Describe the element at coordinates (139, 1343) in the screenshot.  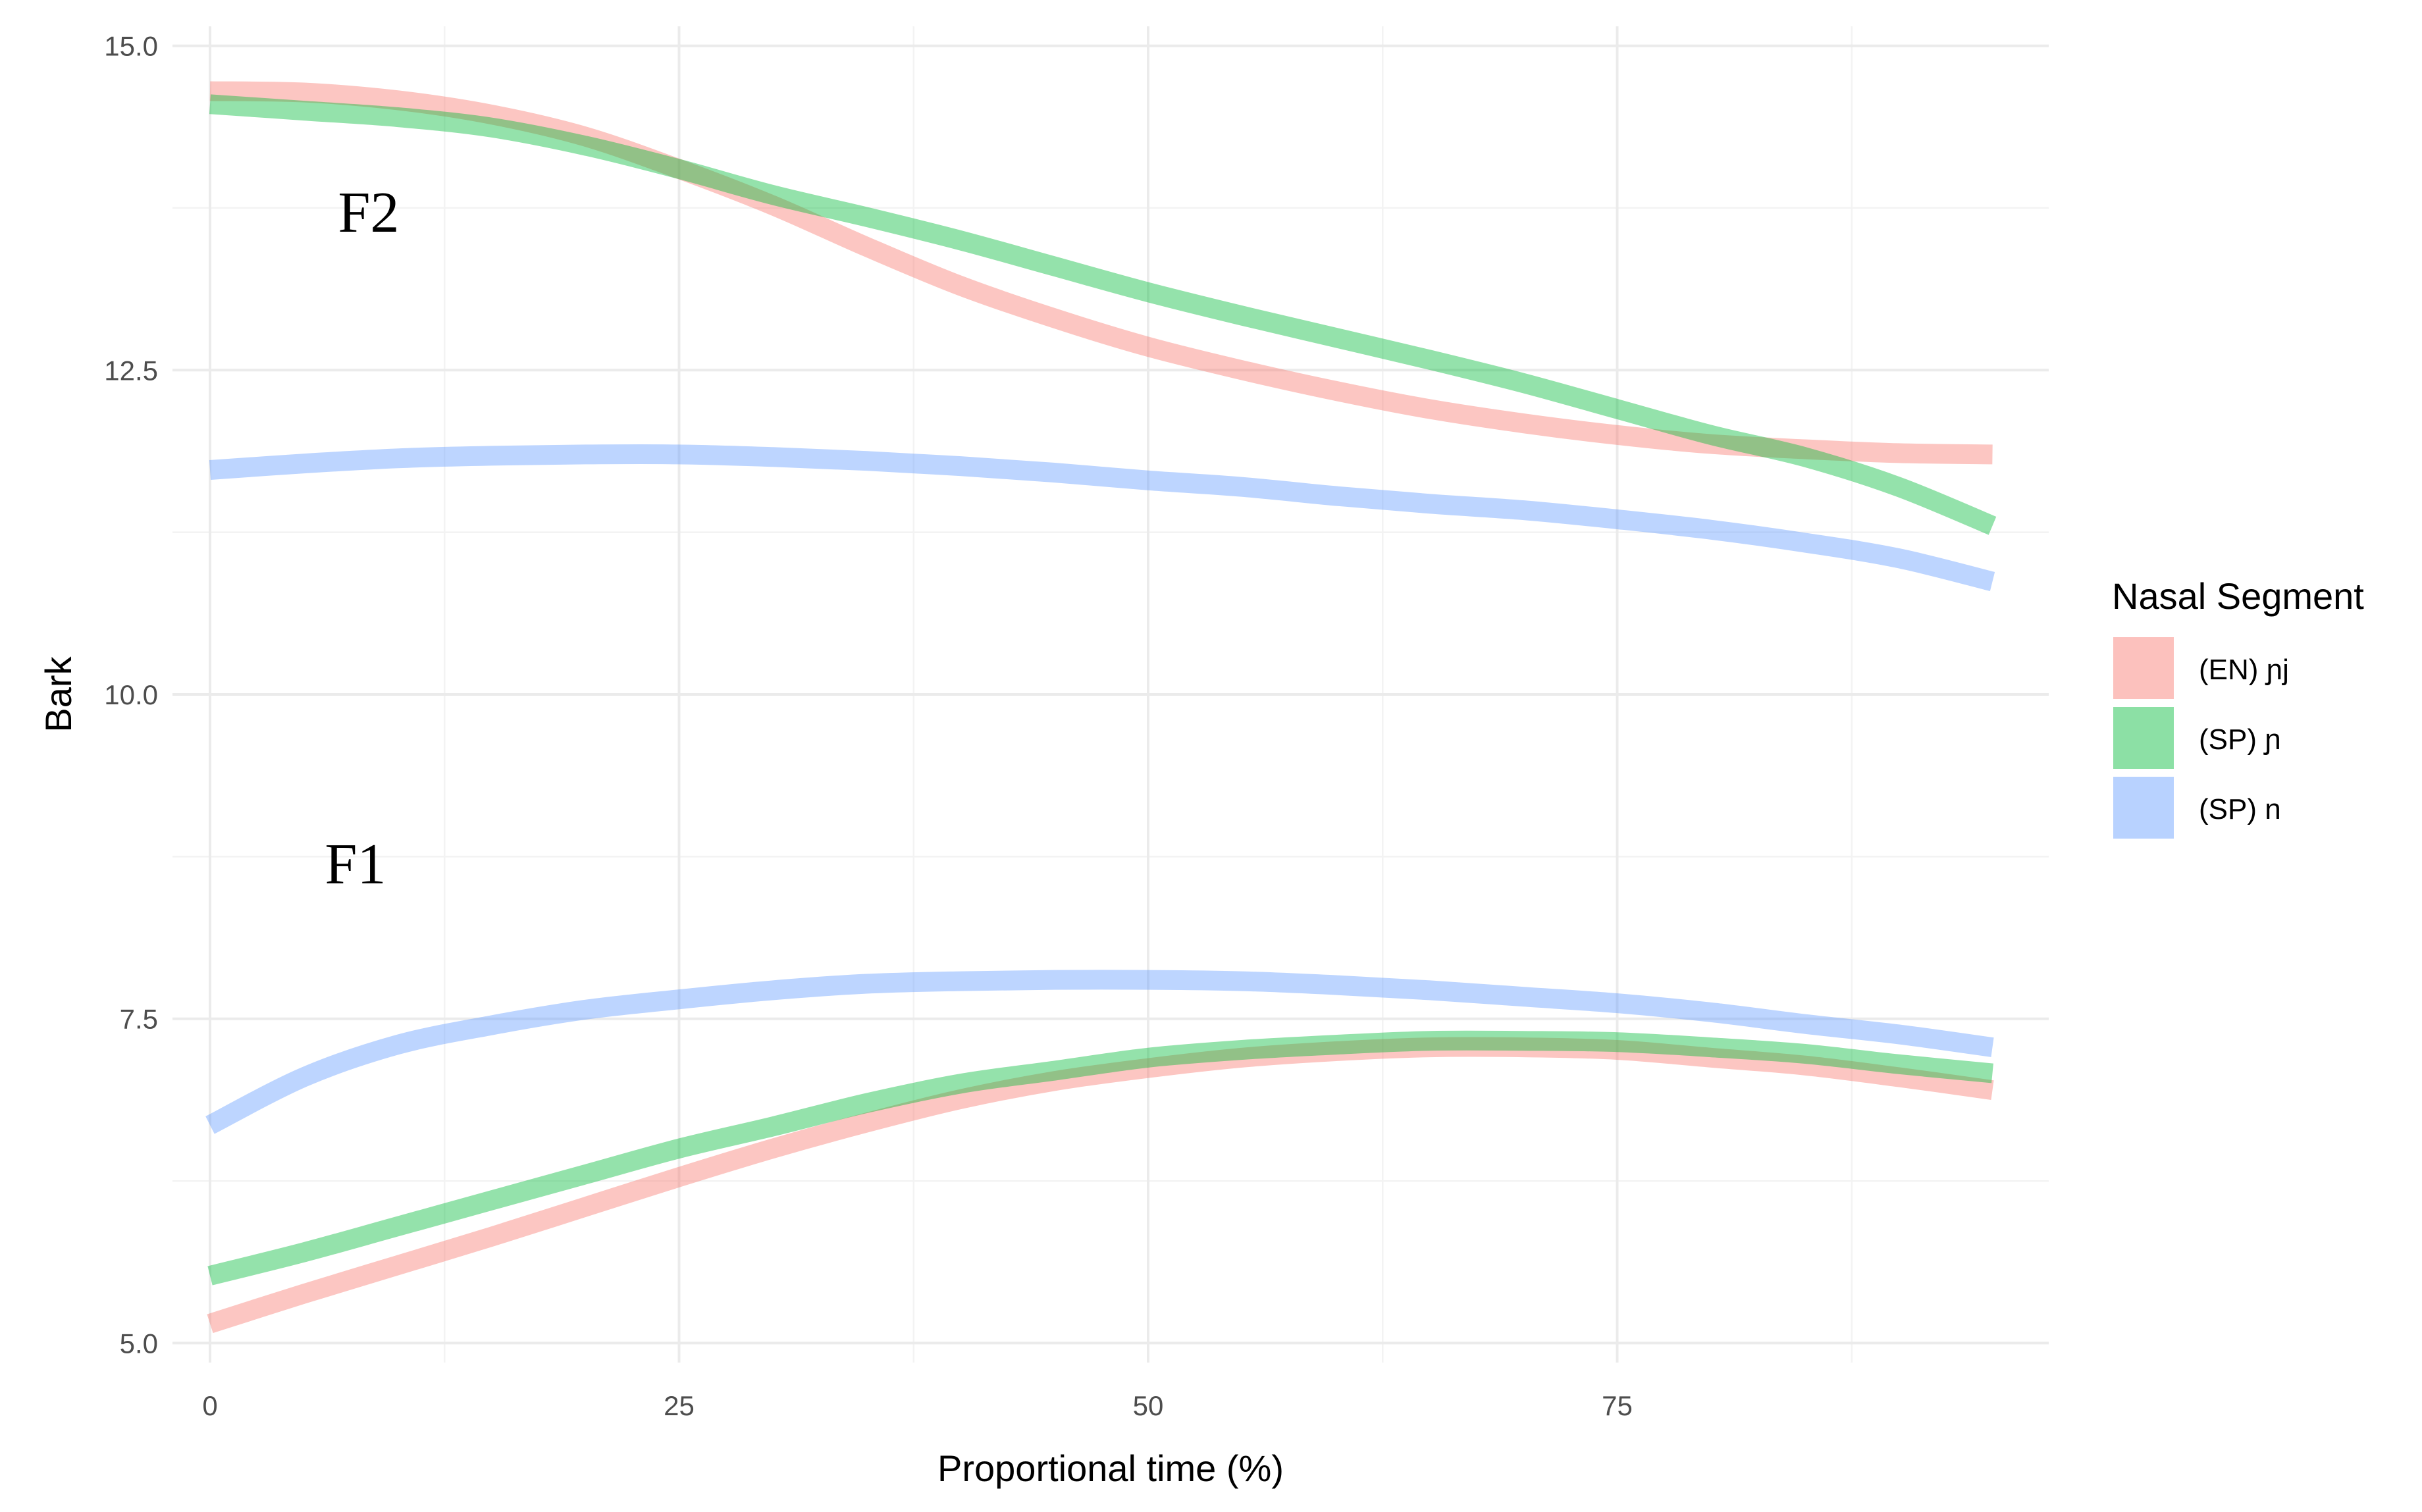
I see `y-tick-label: 5.0` at that location.